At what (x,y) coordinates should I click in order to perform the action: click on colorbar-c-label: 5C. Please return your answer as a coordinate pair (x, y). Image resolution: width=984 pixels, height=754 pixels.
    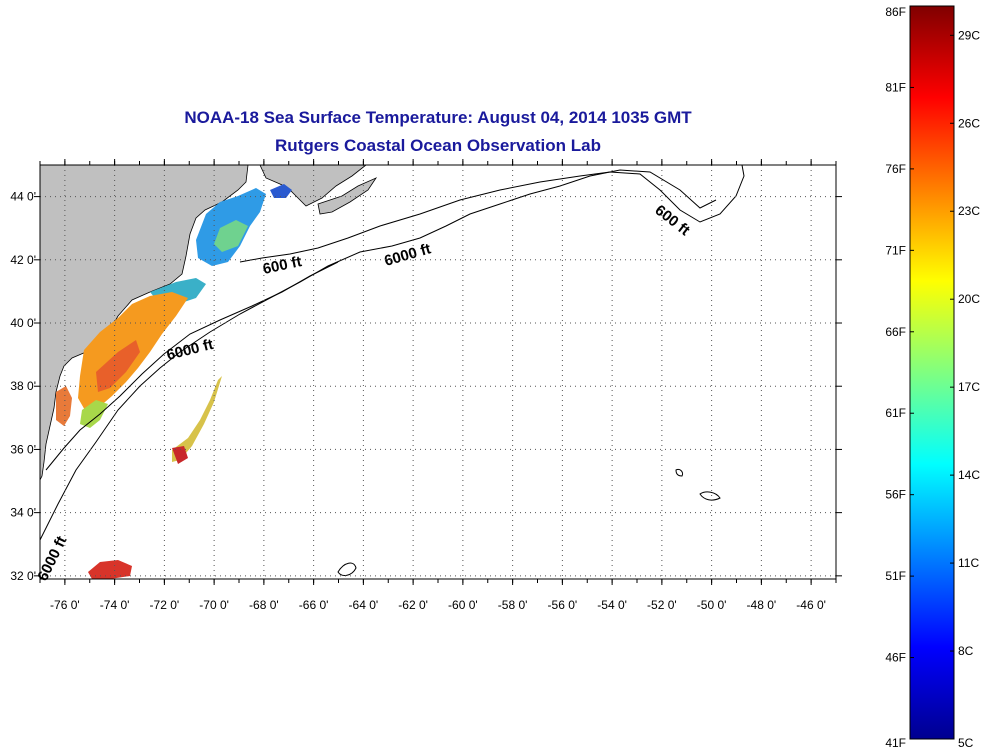
    Looking at the image, I should click on (966, 743).